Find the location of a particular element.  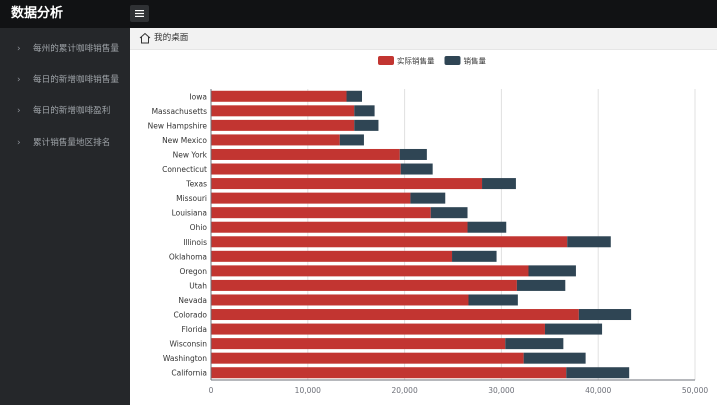

y-tick-label: Colorado is located at coordinates (190, 315).